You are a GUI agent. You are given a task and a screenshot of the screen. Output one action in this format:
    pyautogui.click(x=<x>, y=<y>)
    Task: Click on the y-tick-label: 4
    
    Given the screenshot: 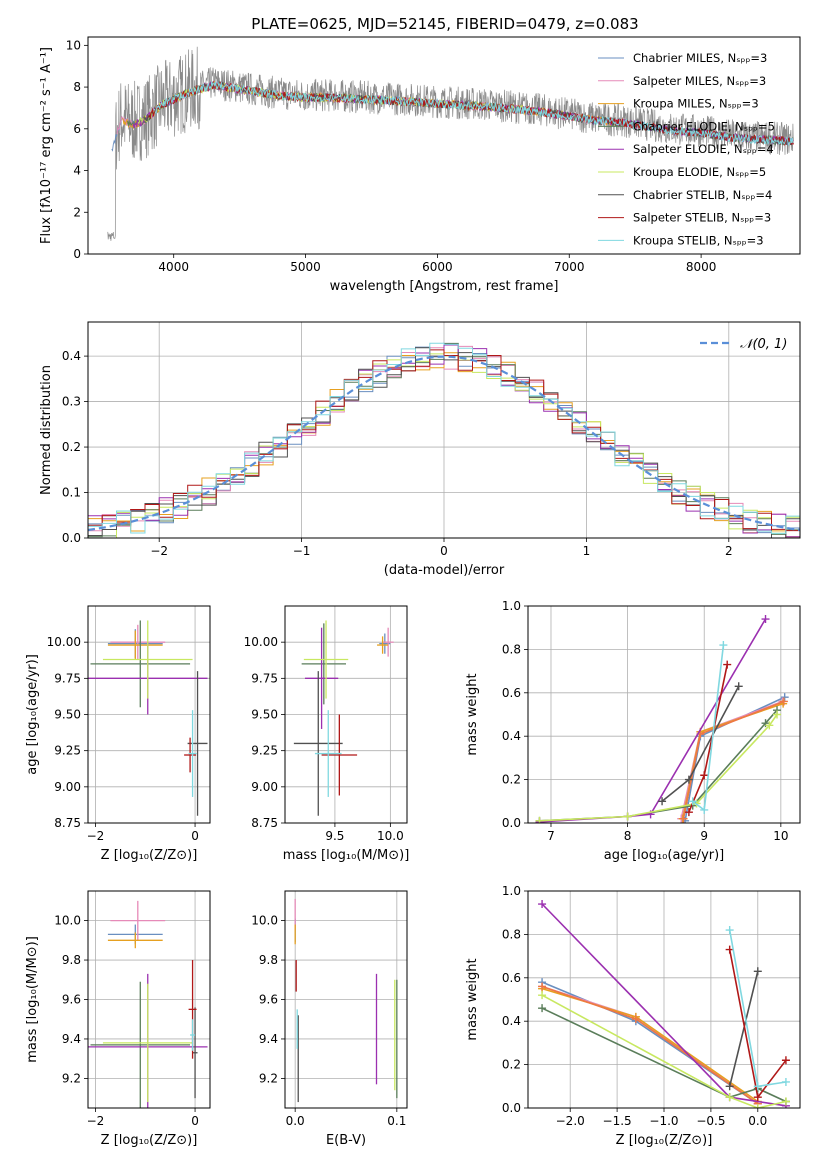 What is the action you would take?
    pyautogui.click(x=77, y=171)
    